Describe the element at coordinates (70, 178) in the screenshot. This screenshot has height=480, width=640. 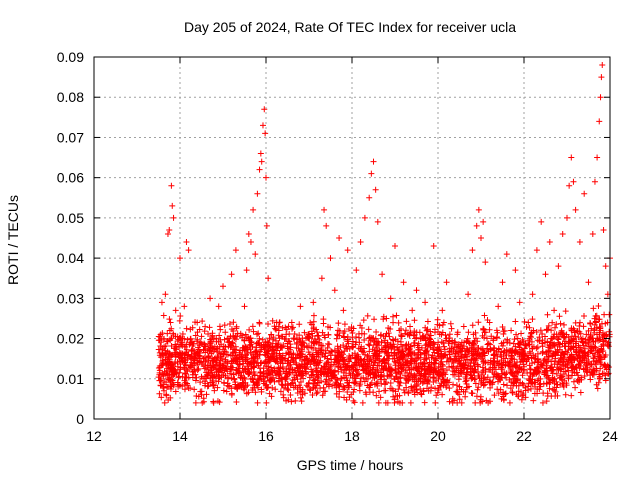
I see `y-tick-label: 0.06` at that location.